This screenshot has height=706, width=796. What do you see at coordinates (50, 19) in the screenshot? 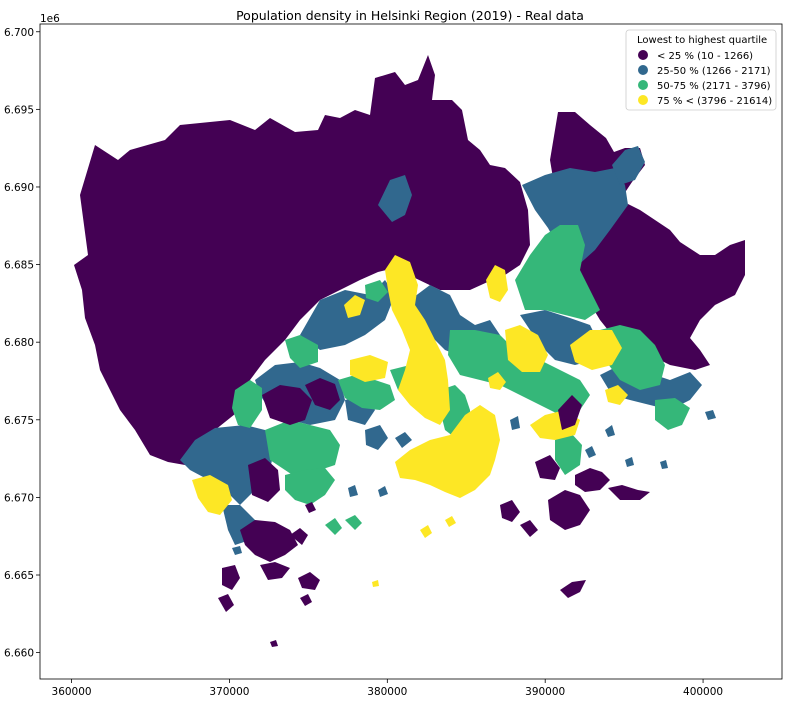
I see `y-offset-label: 1e6` at bounding box center [50, 19].